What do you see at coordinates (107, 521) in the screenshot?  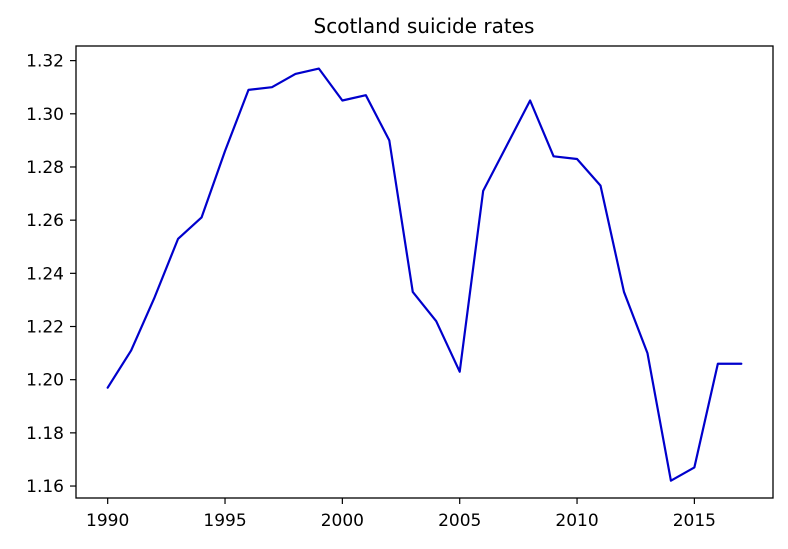 I see `x-tick-label: 1990` at bounding box center [107, 521].